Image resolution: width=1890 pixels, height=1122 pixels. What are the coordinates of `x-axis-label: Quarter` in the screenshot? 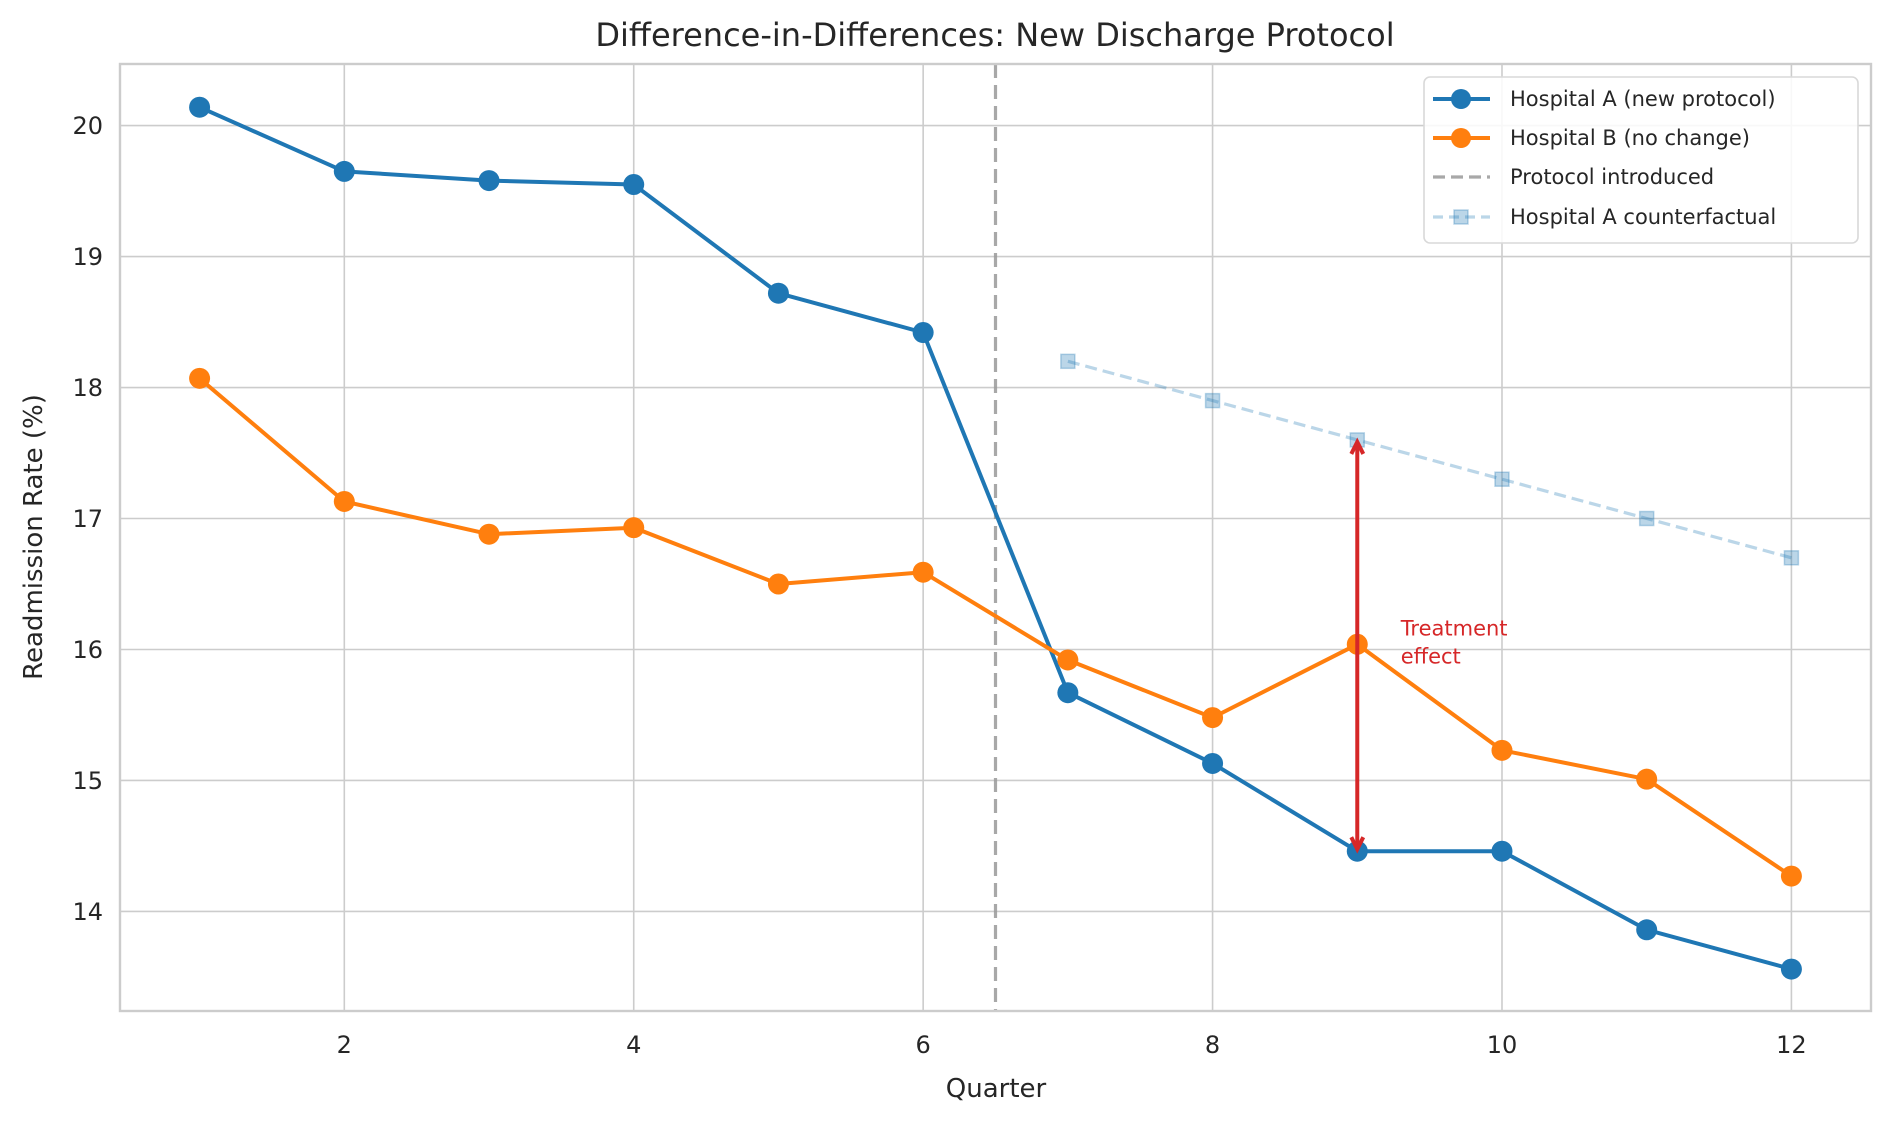 It's located at (996, 1089).